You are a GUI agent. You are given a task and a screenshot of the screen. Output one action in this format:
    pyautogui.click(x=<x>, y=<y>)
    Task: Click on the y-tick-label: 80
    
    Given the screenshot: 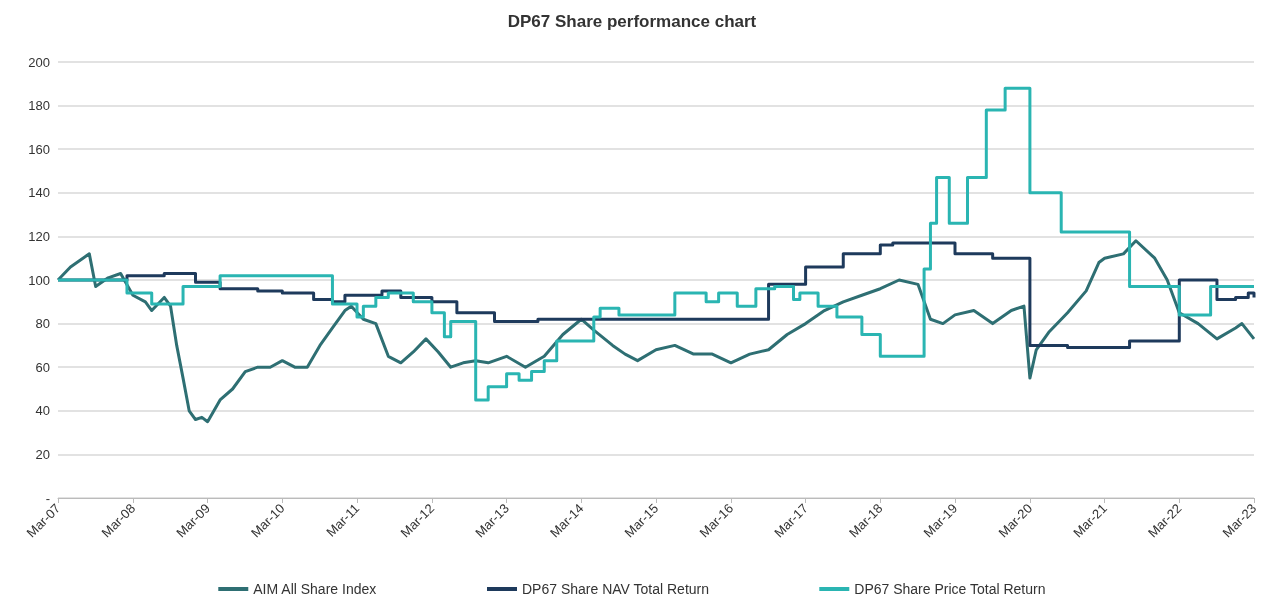 What is the action you would take?
    pyautogui.click(x=42, y=324)
    